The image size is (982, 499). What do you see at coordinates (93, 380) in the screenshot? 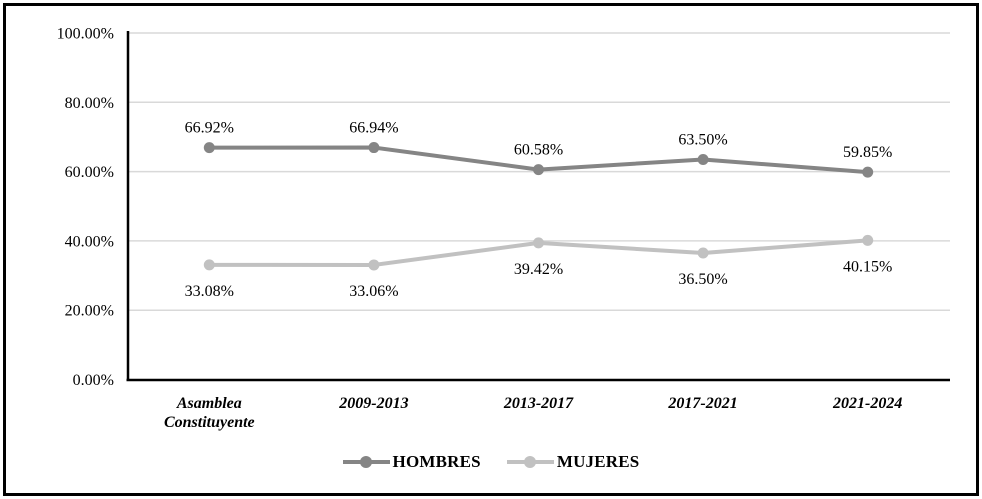
I see `y-tick-label: 0.00%` at bounding box center [93, 380].